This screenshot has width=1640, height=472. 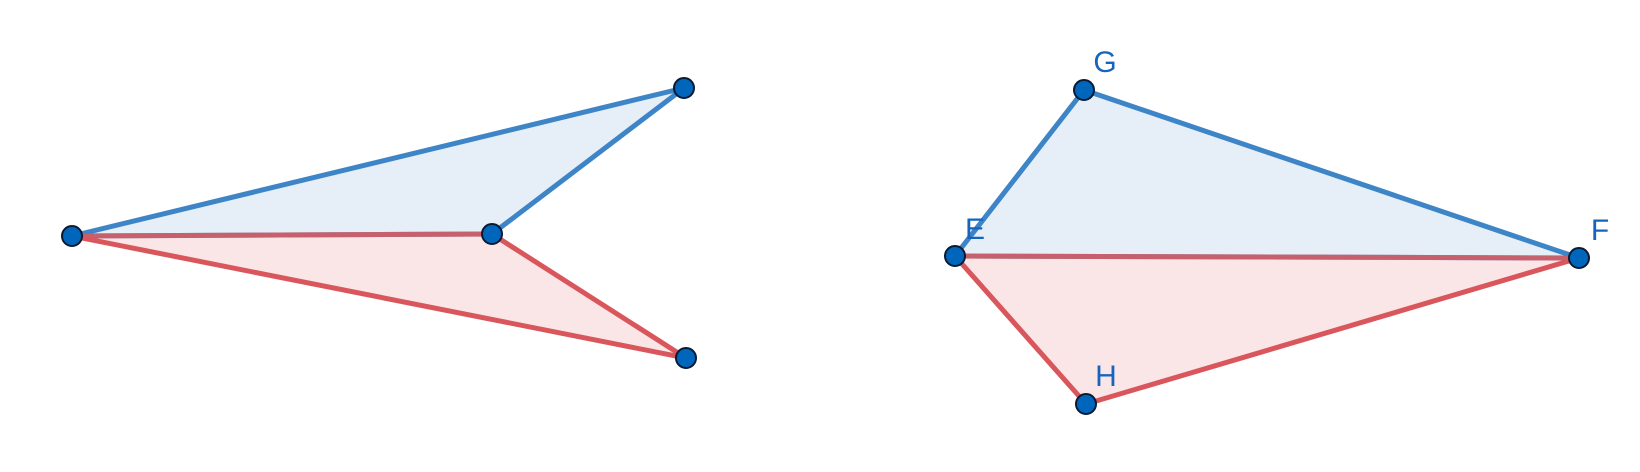 What do you see at coordinates (378, 162) in the screenshot?
I see `left-figure-blue-edge-p3-p1` at bounding box center [378, 162].